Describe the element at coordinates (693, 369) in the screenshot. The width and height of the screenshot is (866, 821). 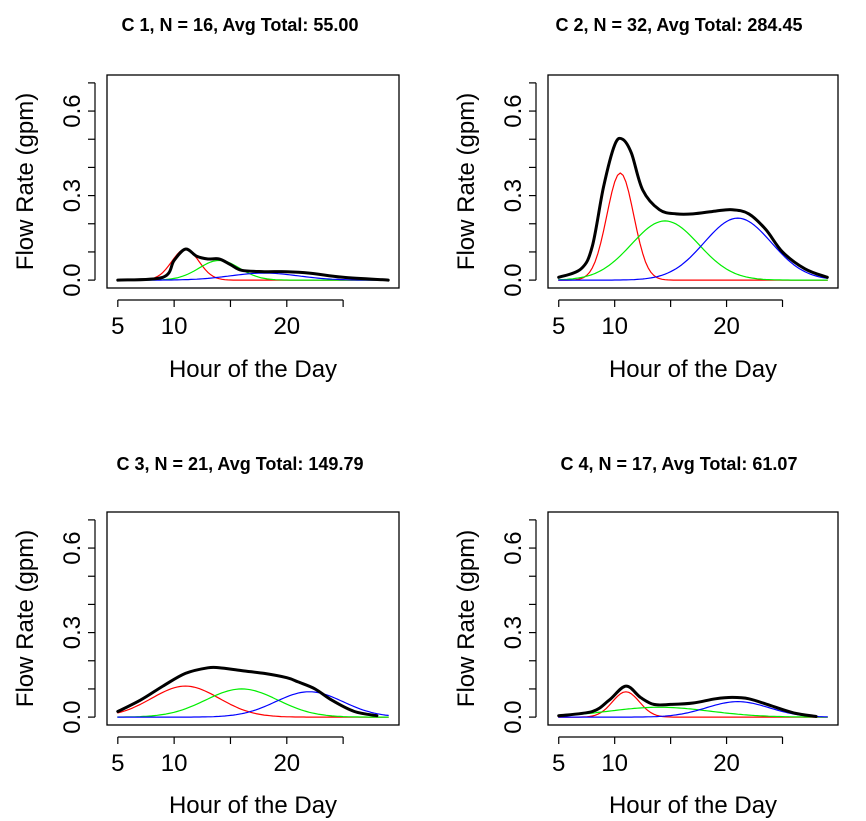
I see `panel-2-x-axis-label: Hour of the Day` at that location.